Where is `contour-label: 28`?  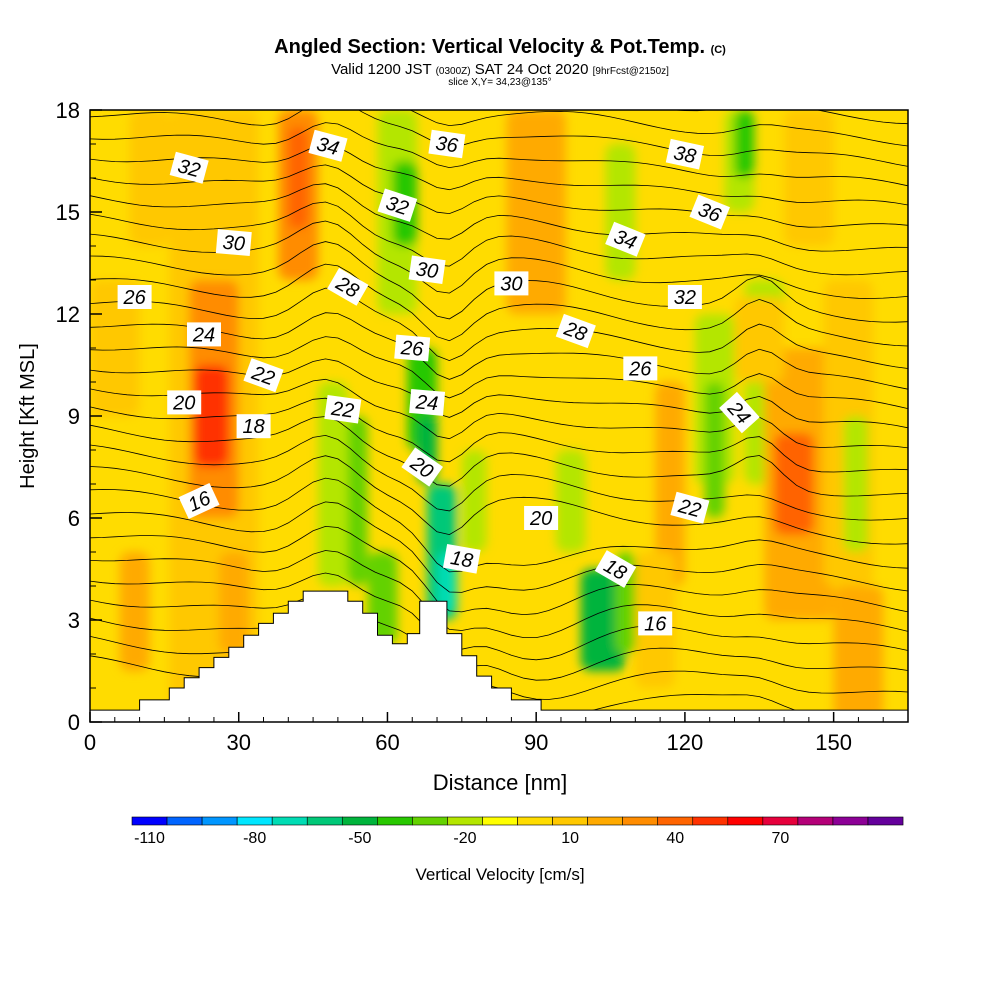
contour-label: 28 is located at coordinates (575, 331).